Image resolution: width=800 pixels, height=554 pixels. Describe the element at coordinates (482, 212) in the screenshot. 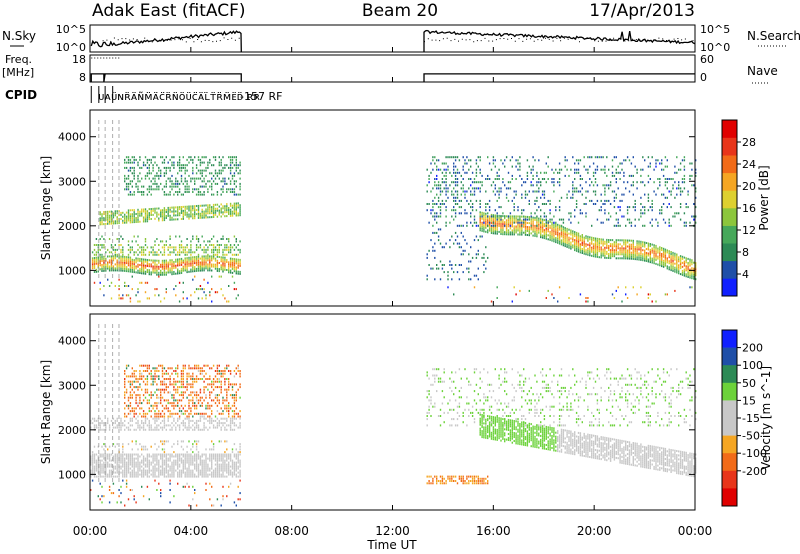

I see `power-cell-2053` at that location.